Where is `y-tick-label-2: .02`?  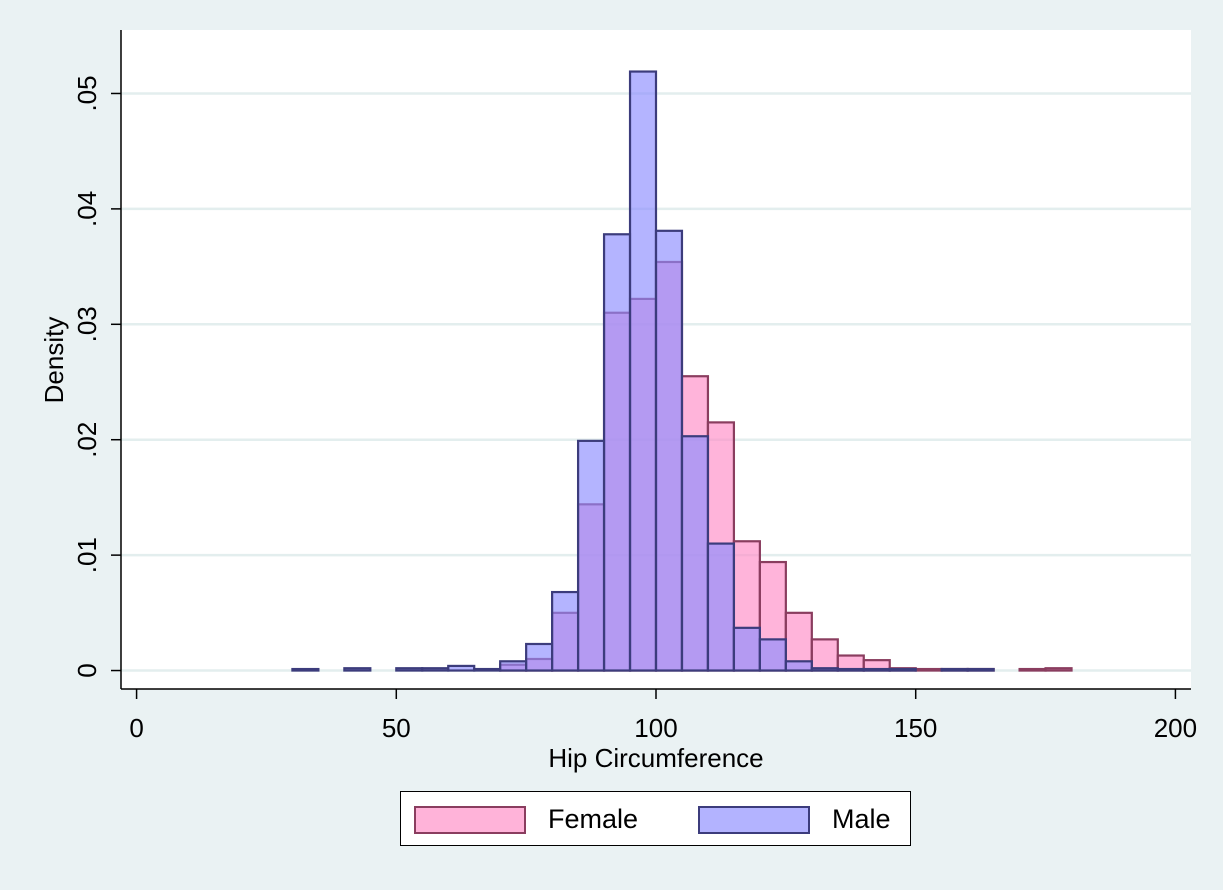 y-tick-label-2: .02 is located at coordinates (87, 440).